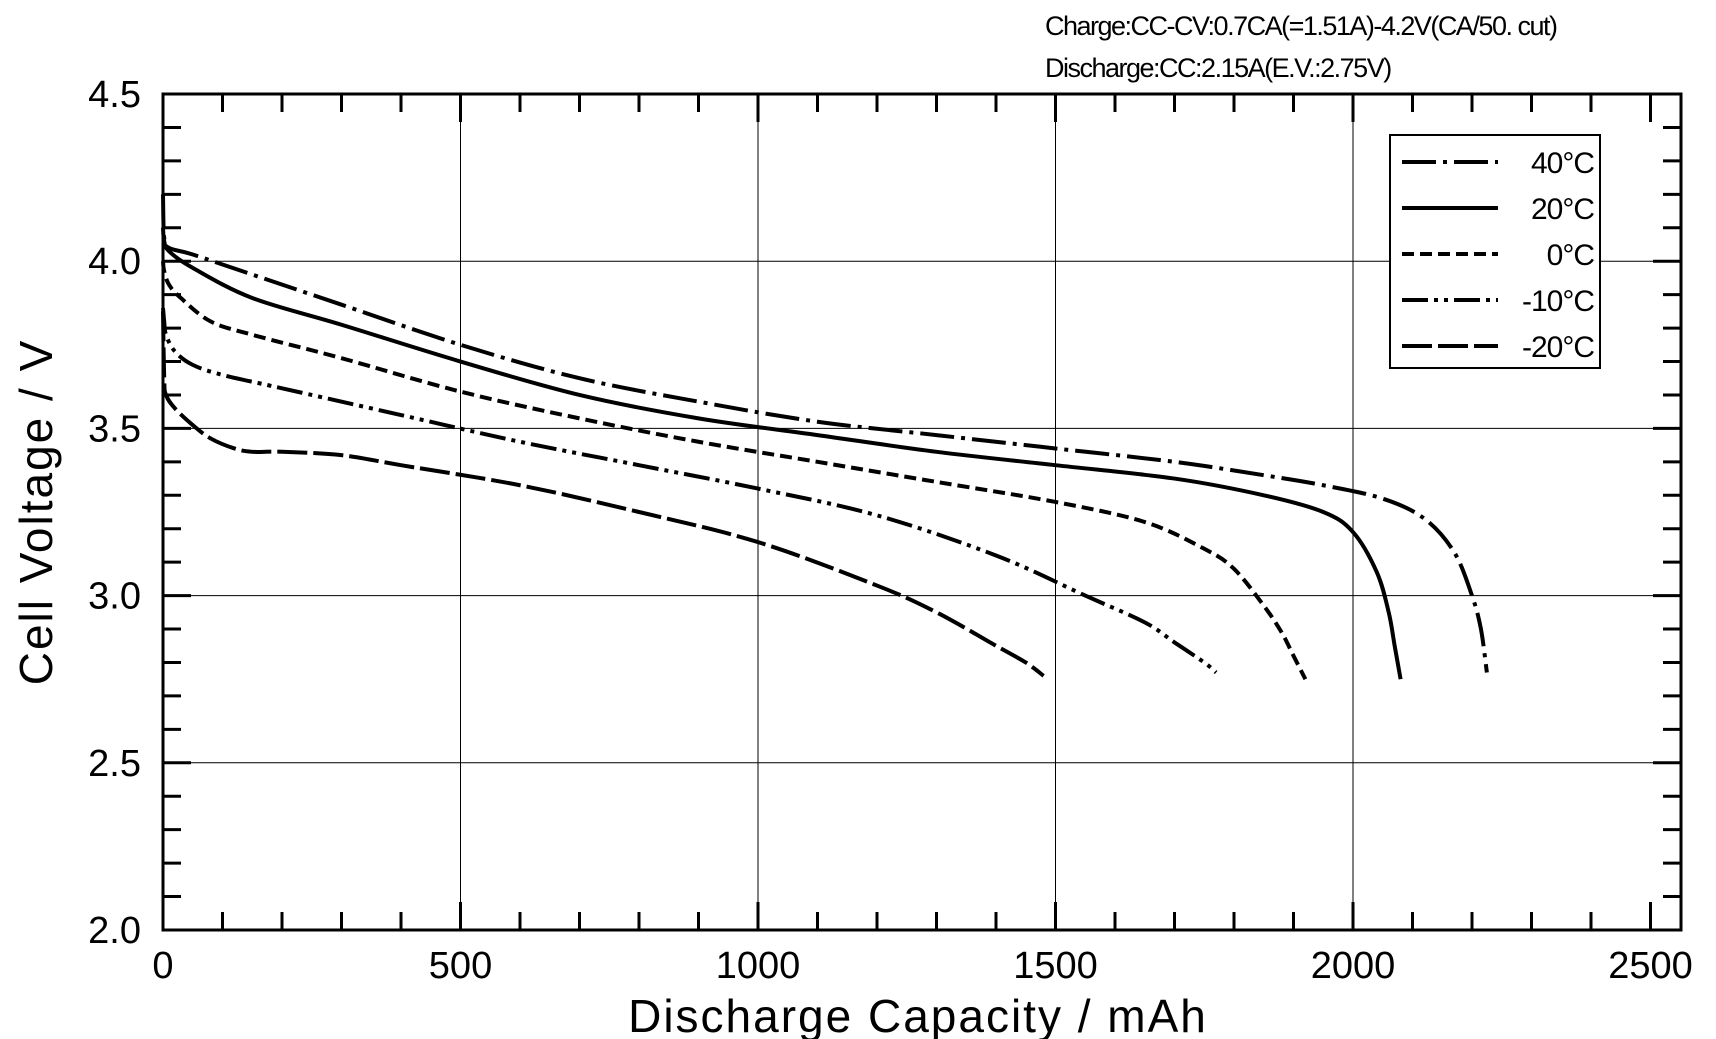 The height and width of the screenshot is (1039, 1716). Describe the element at coordinates (918, 1014) in the screenshot. I see `x-axis-title: Discharge Capacity / mAh` at that location.